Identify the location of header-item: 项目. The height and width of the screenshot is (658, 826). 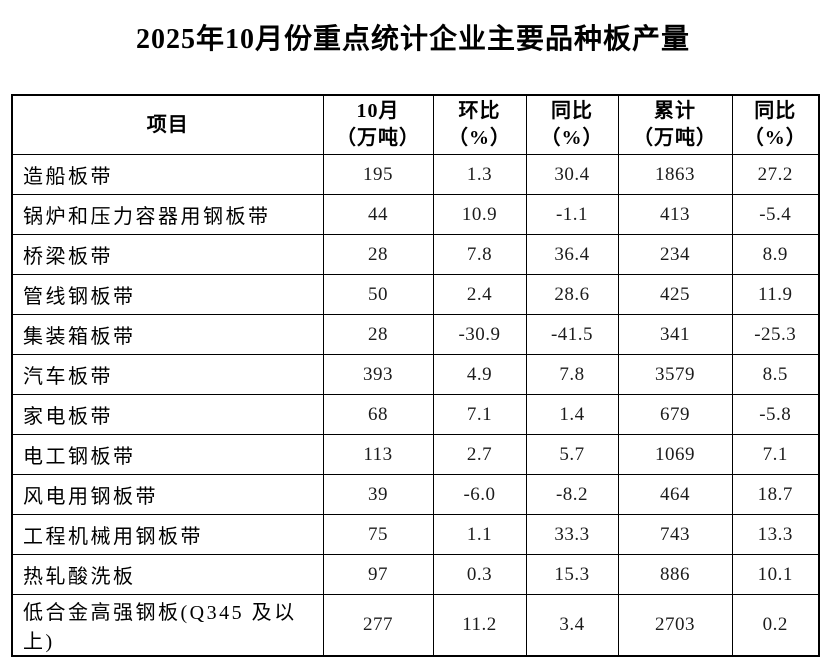
(167, 124).